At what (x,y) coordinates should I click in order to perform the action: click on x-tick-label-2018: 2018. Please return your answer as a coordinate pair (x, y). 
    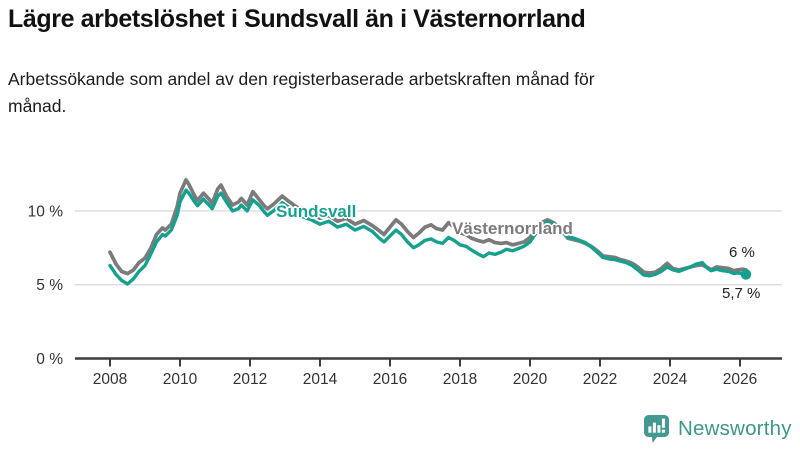
    Looking at the image, I should click on (460, 379).